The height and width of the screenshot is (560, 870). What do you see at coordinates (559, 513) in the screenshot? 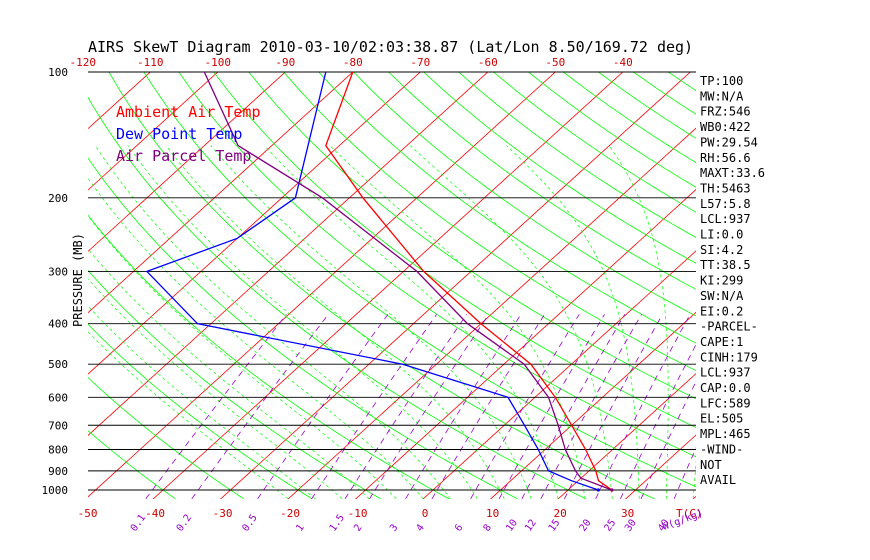
I see `bottom-temp-tick-label: 20` at bounding box center [559, 513].